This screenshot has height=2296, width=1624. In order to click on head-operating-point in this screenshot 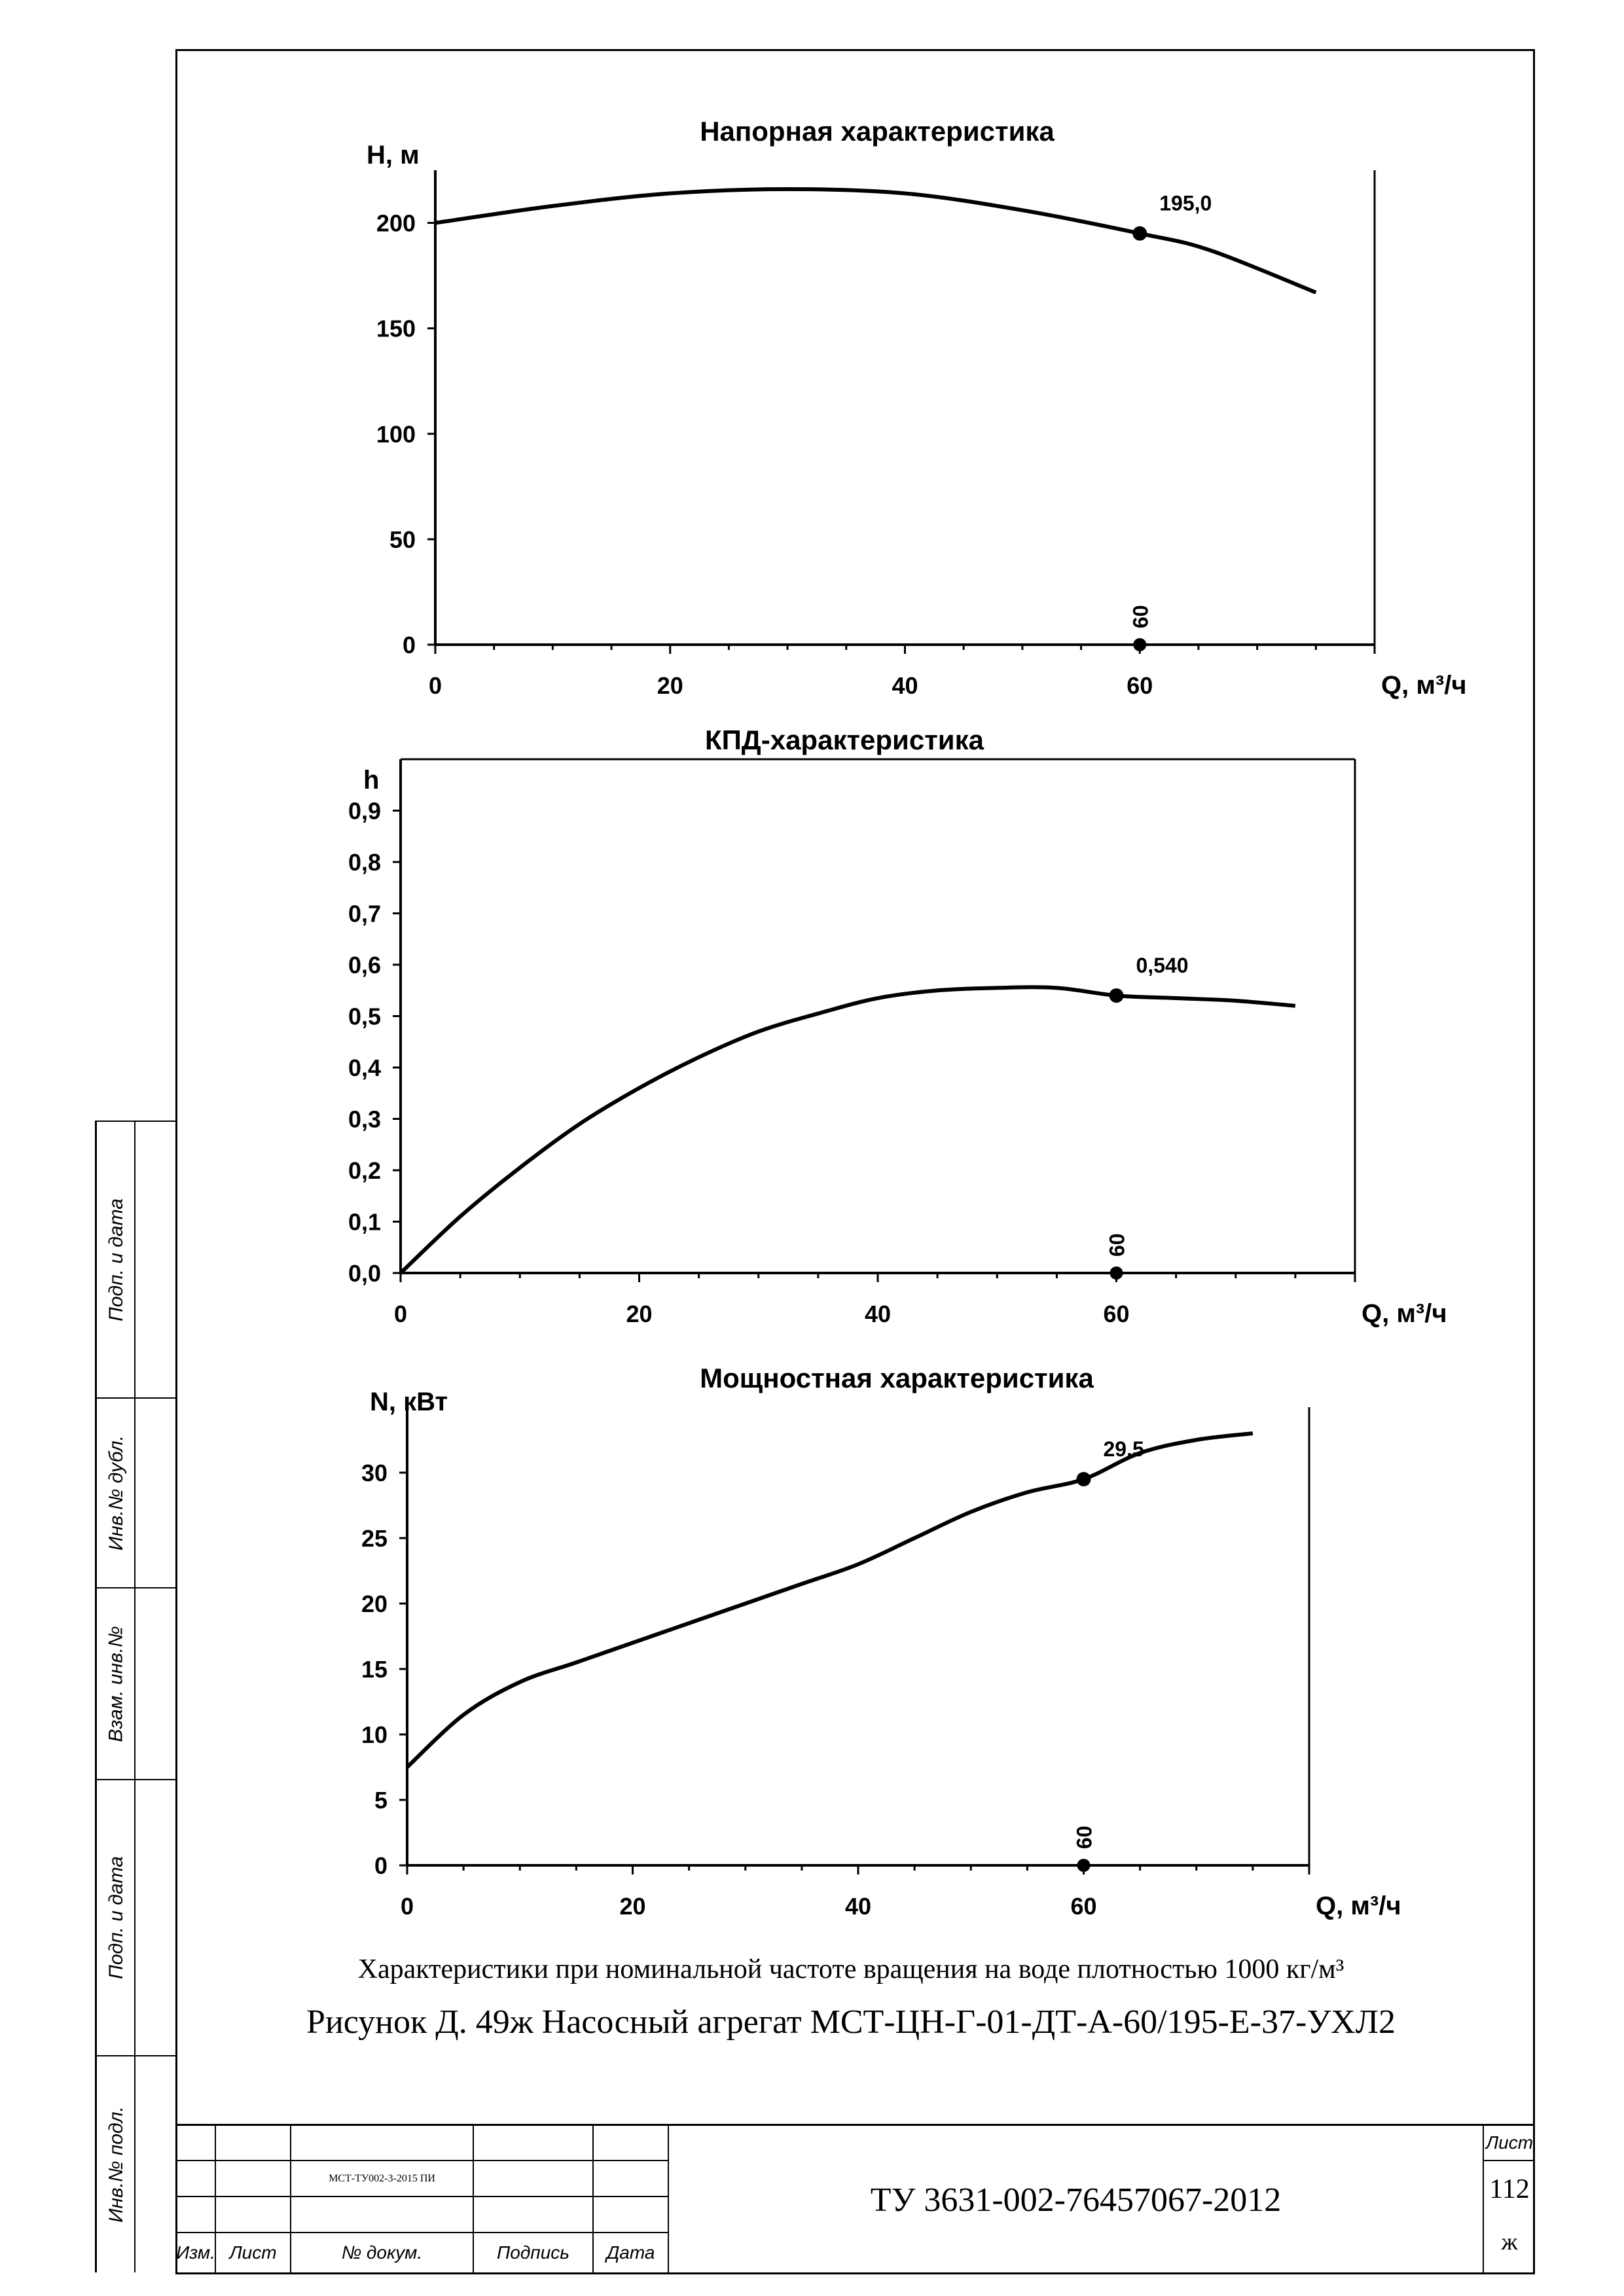, I will do `click(1139, 233)`.